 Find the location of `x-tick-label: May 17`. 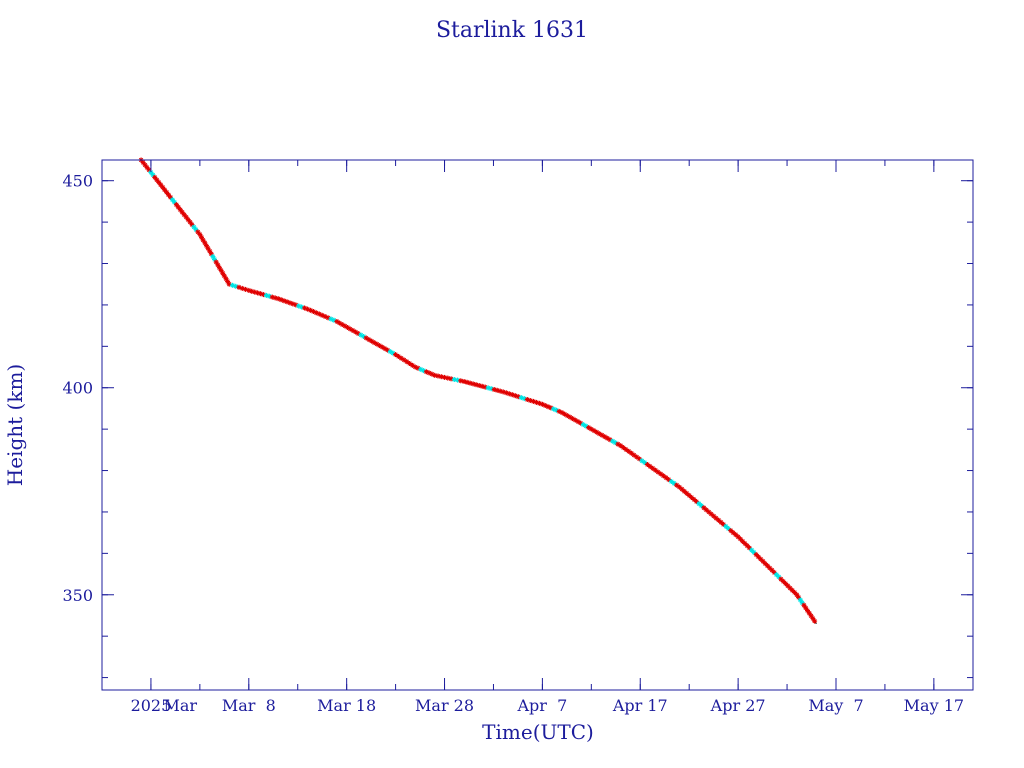

x-tick-label: May 17 is located at coordinates (934, 705).